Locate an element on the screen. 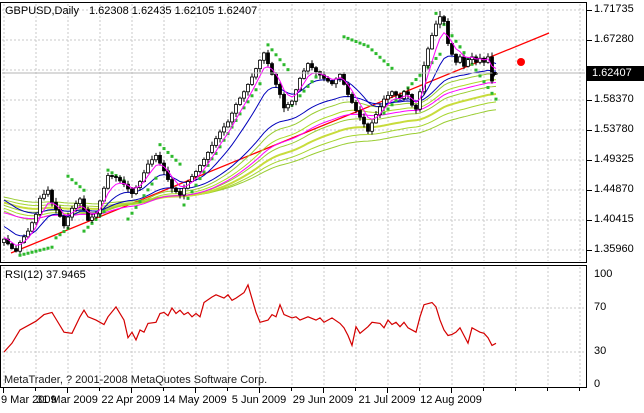 Image resolution: width=644 pixels, height=413 pixels. price-axis-label: 1.71735 is located at coordinates (614, 9).